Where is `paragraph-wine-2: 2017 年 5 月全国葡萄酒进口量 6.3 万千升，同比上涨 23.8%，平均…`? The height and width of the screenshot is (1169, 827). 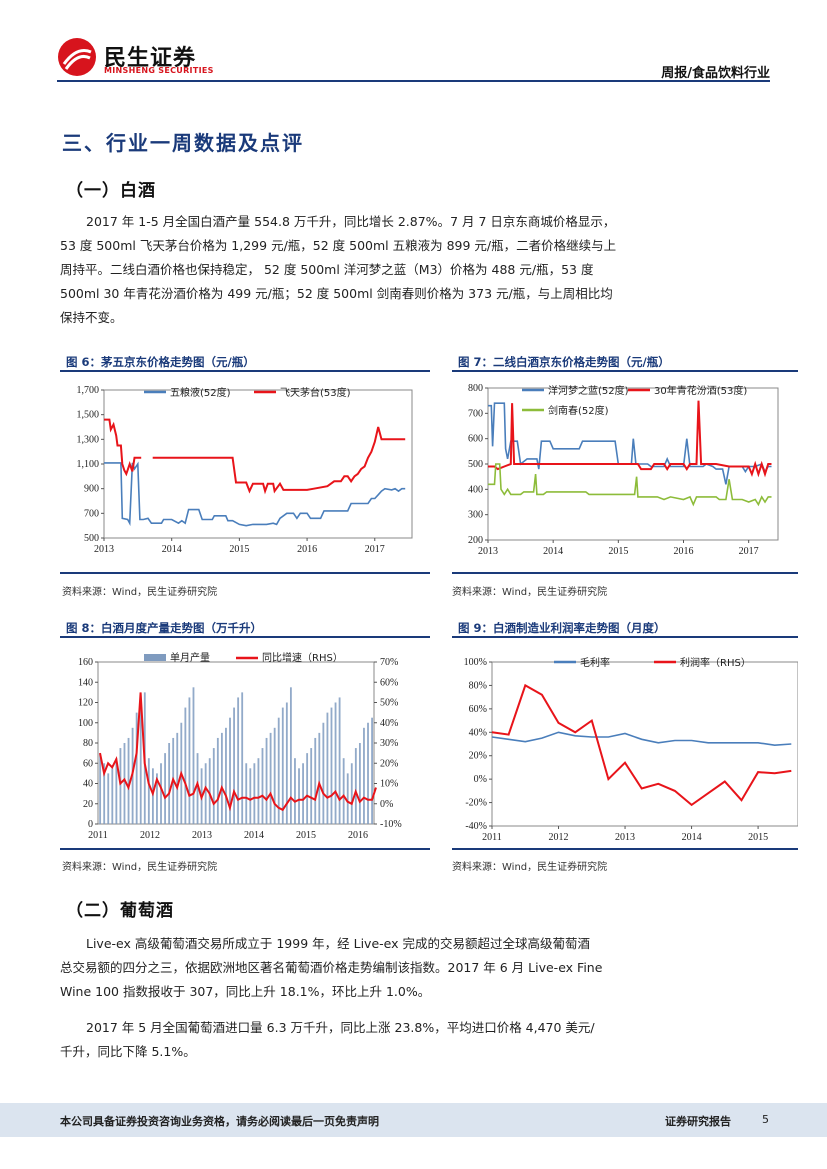
paragraph-wine-2: 2017 年 5 月全国葡萄酒进口量 6.3 万千升，同比上涨 23.8%，平均… is located at coordinates (413, 1040).